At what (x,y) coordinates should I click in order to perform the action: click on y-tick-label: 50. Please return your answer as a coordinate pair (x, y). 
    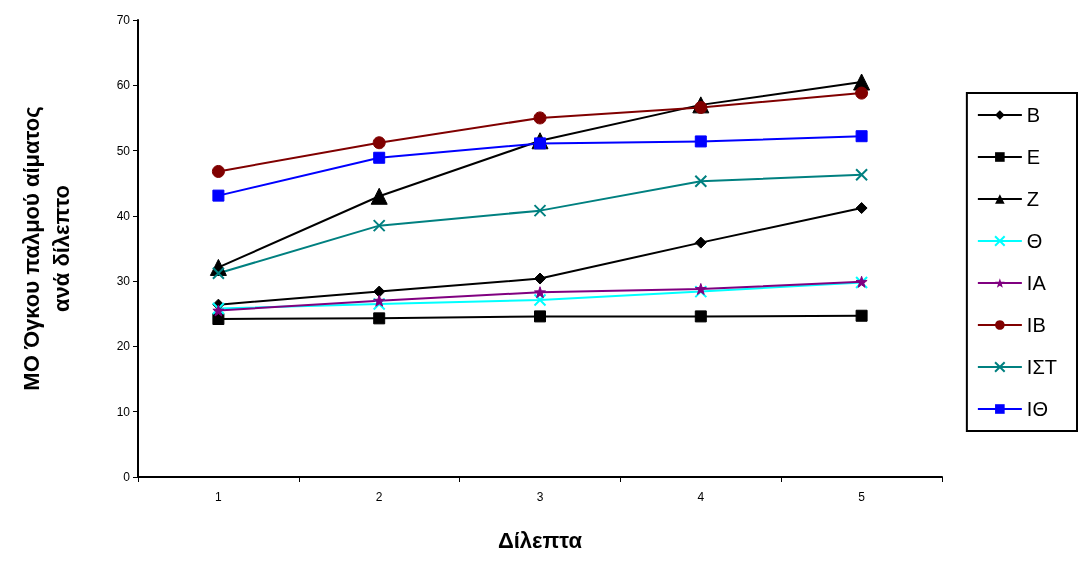
    Looking at the image, I should click on (123, 150).